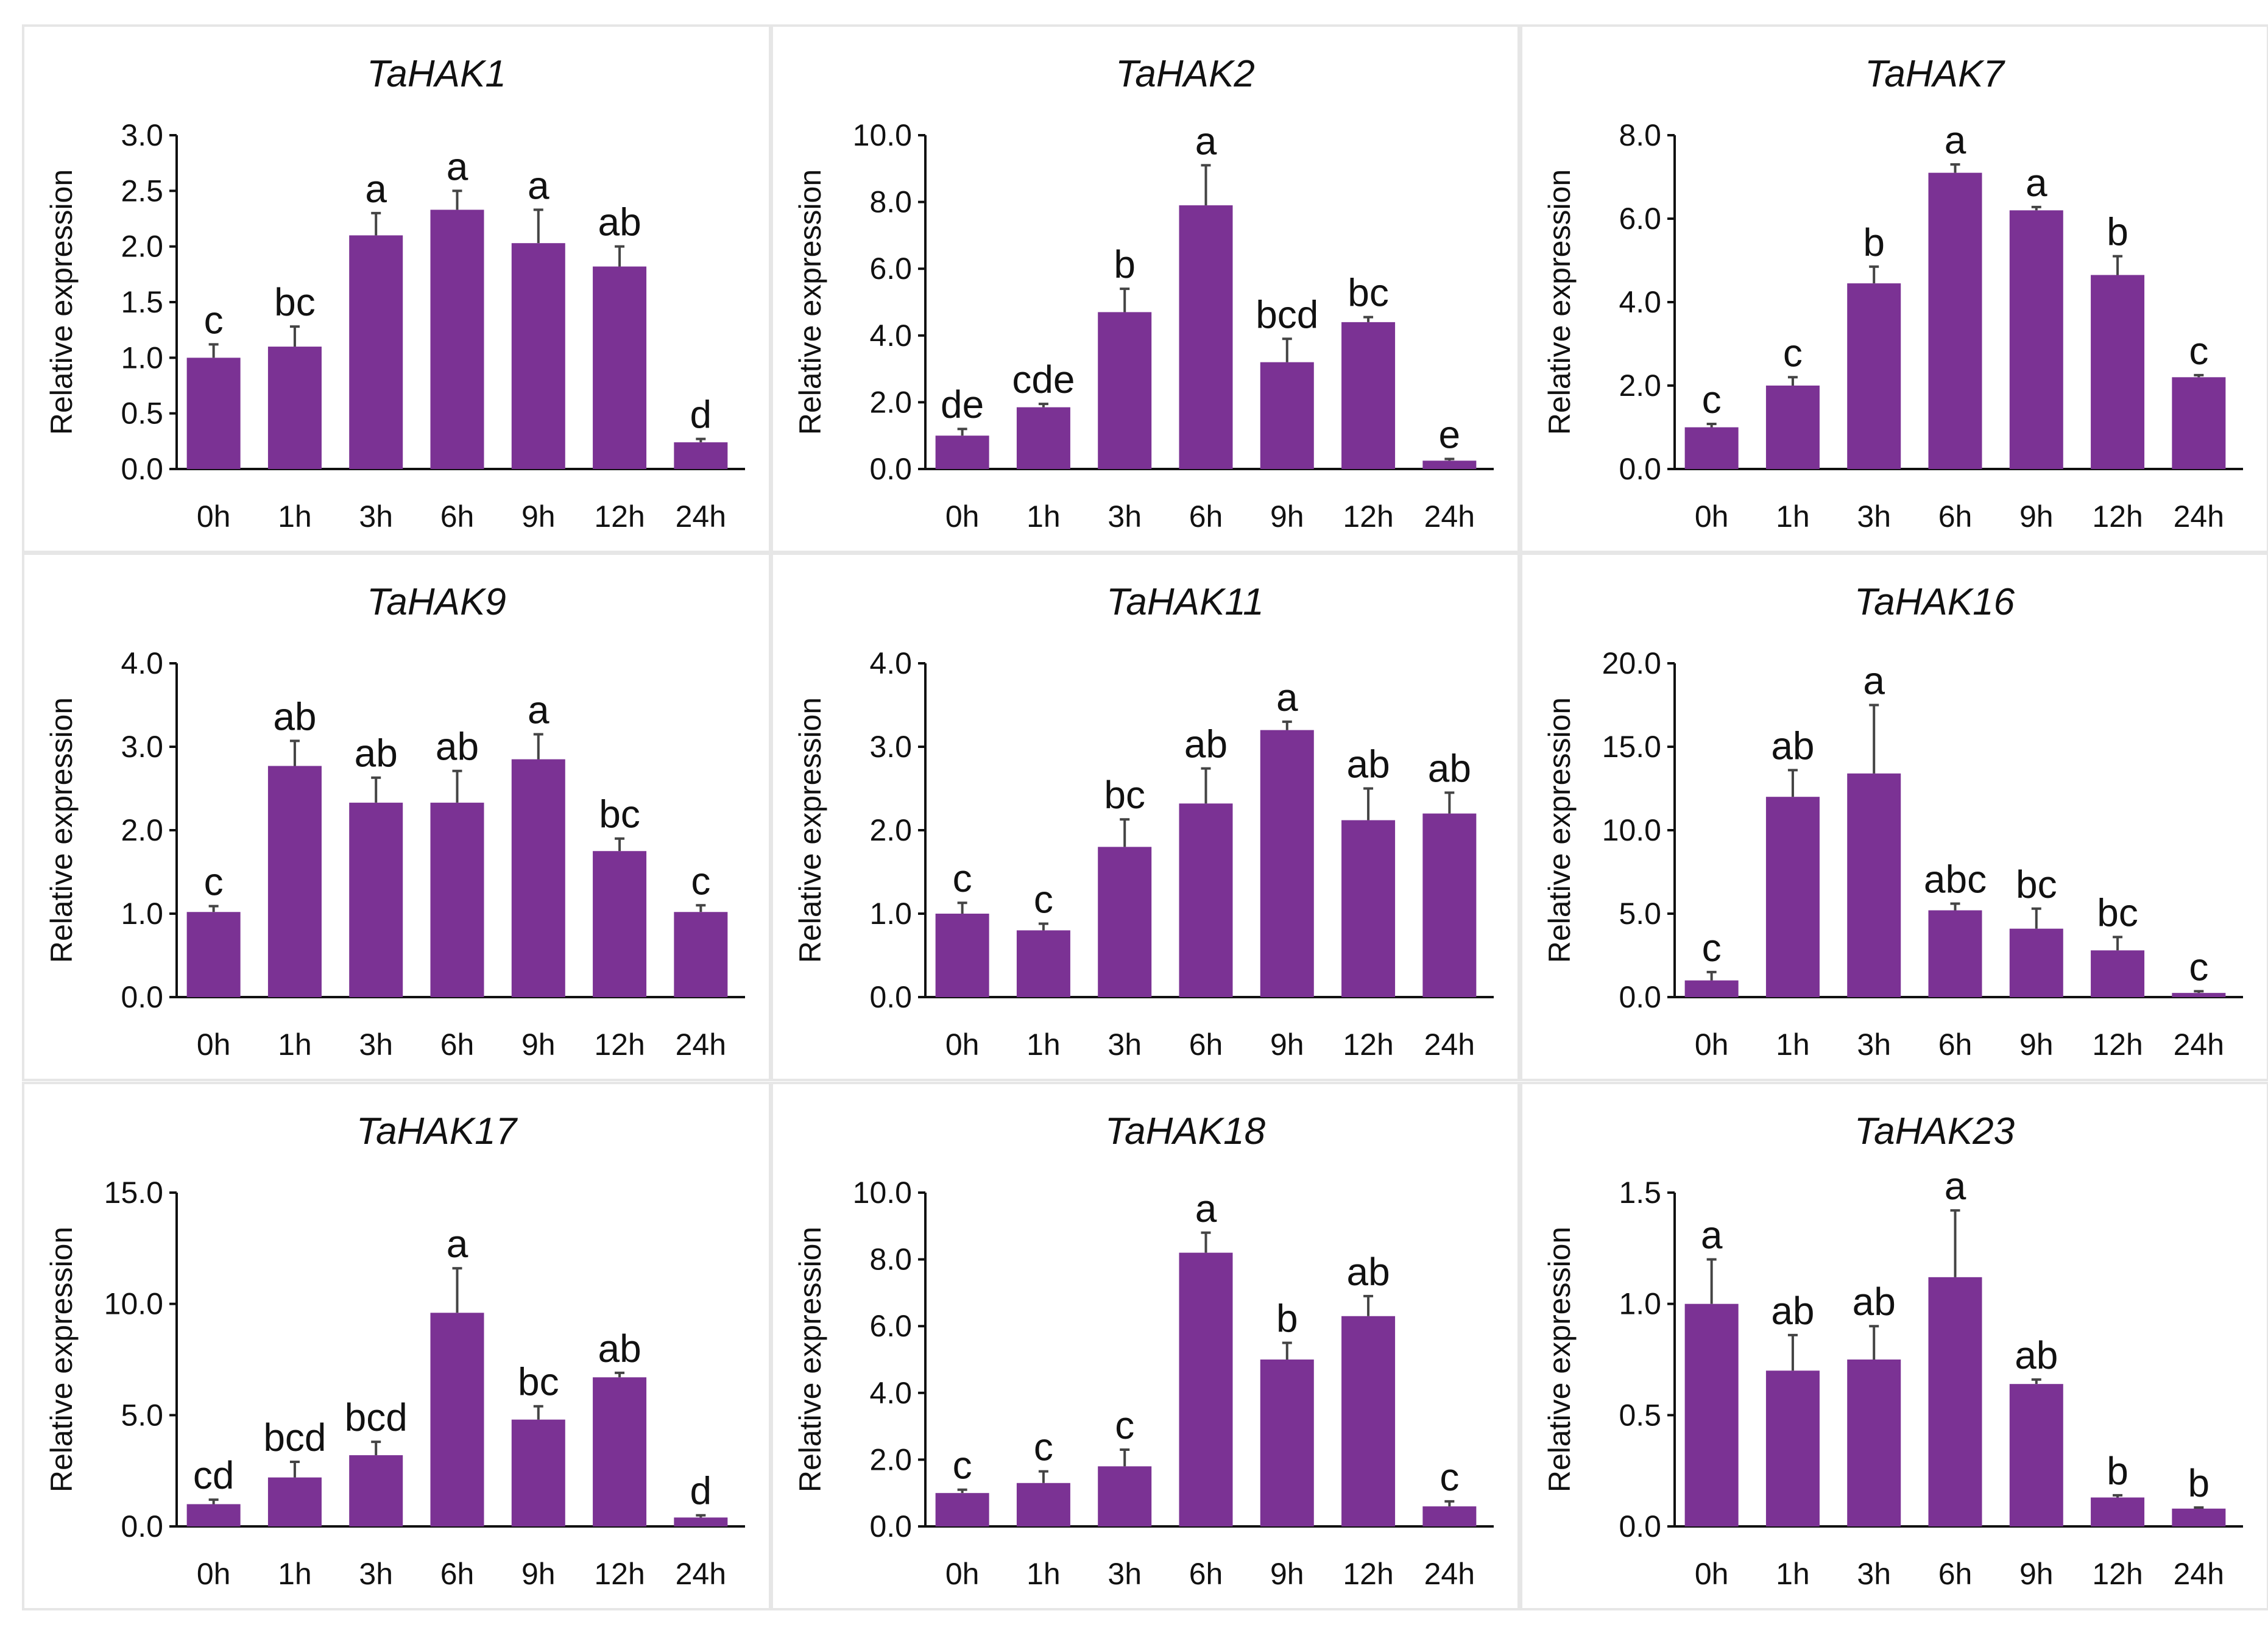 This screenshot has width=2268, height=1633. What do you see at coordinates (2117, 232) in the screenshot?
I see `significance-letter: b` at bounding box center [2117, 232].